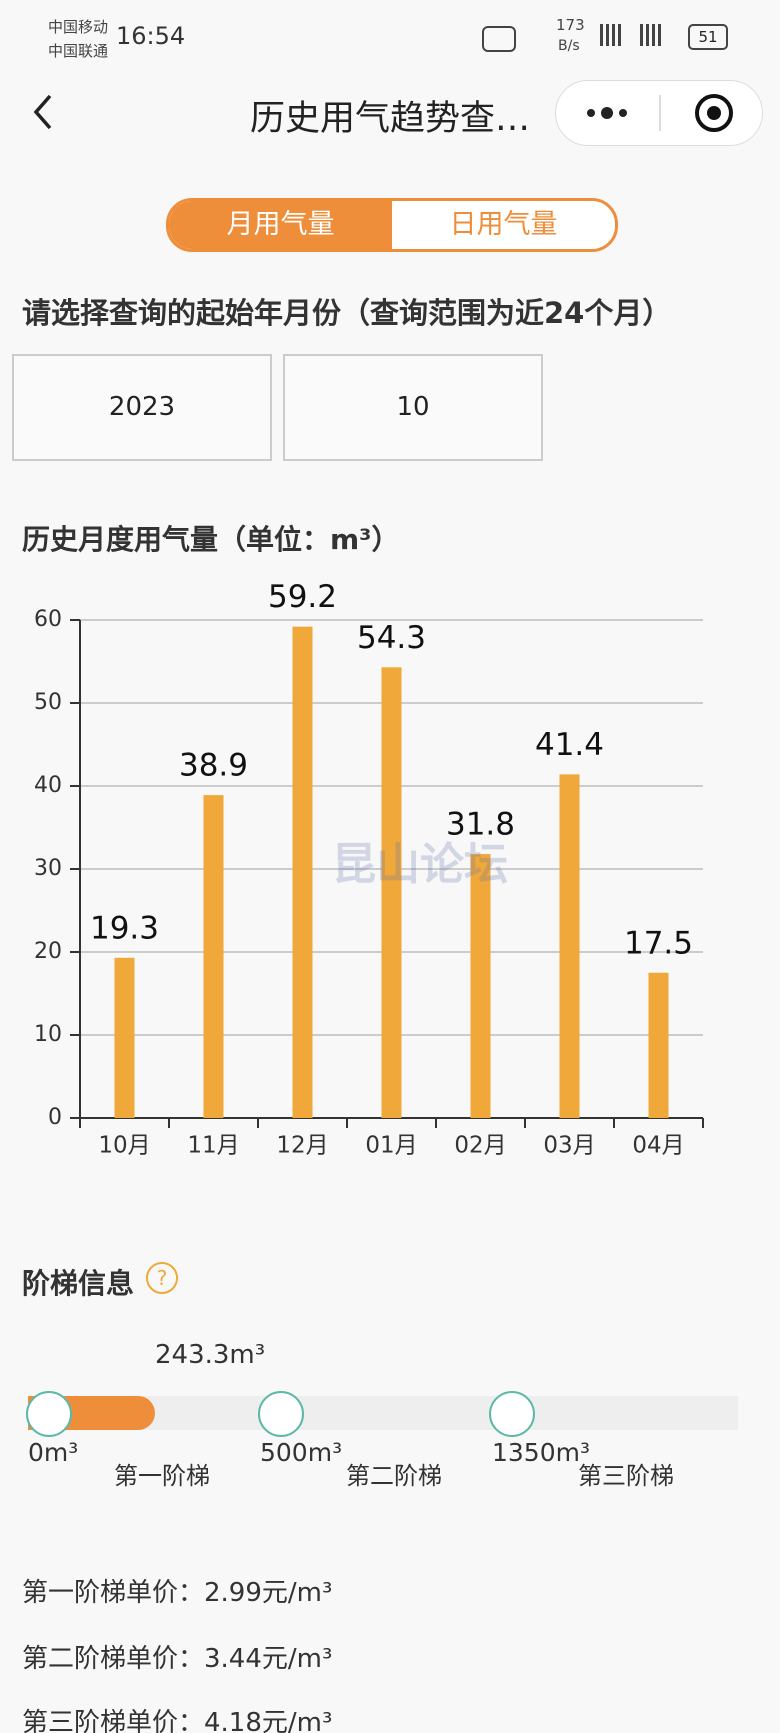 Image resolution: width=780 pixels, height=1733 pixels. Describe the element at coordinates (162, 1278) in the screenshot. I see `help-icon: ?` at that location.